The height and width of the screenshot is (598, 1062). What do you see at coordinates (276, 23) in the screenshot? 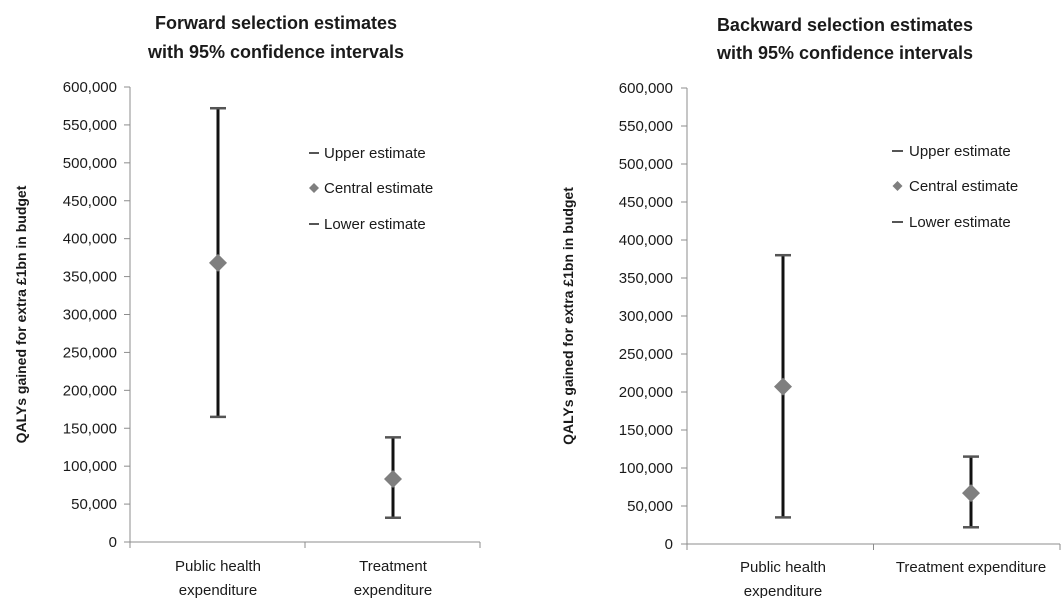
I see `chart-title-line-1: Forward selection estimates` at bounding box center [276, 23].